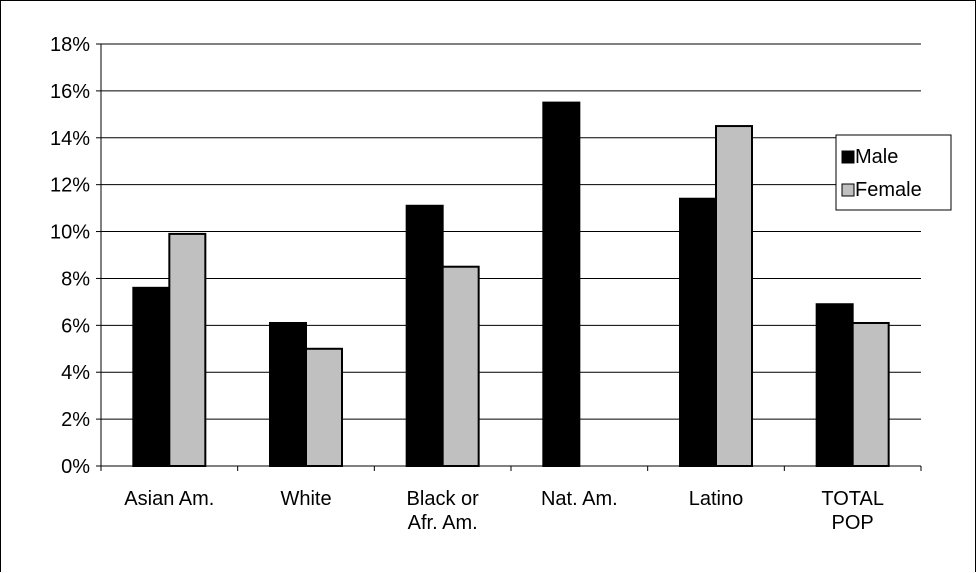 This screenshot has width=976, height=573. What do you see at coordinates (75, 420) in the screenshot?
I see `y-tick-label: 2%` at bounding box center [75, 420].